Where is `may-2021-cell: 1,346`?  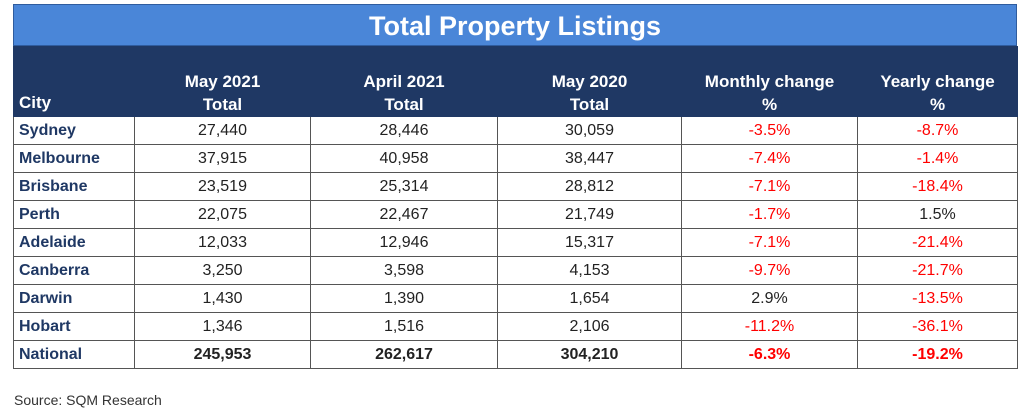 may-2021-cell: 1,346 is located at coordinates (222, 326).